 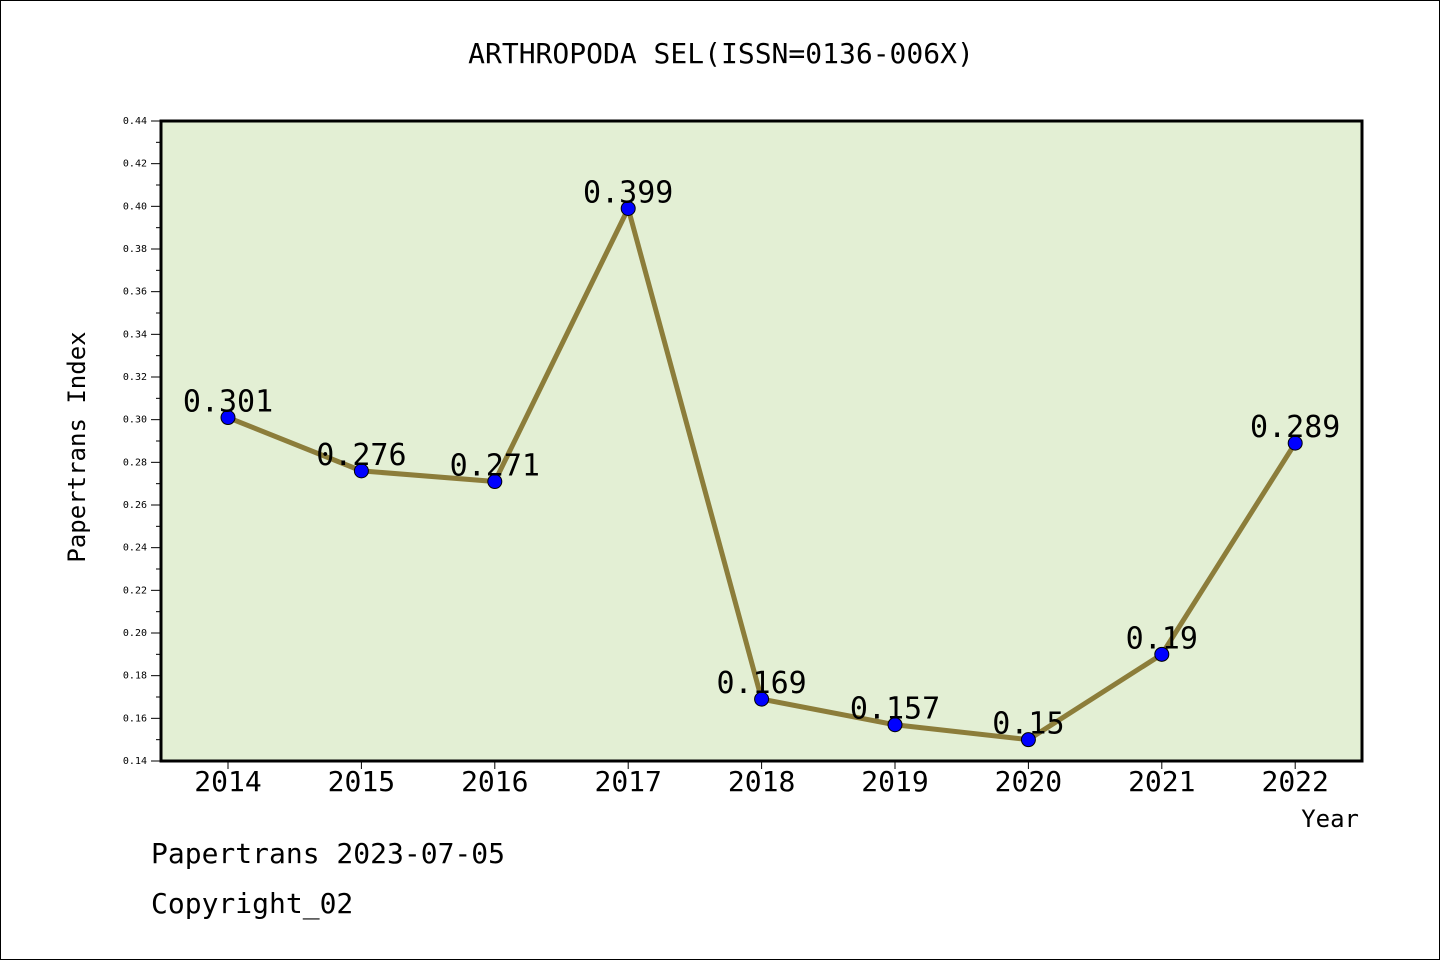 What do you see at coordinates (1028, 781) in the screenshot?
I see `x-tick-label: 2020` at bounding box center [1028, 781].